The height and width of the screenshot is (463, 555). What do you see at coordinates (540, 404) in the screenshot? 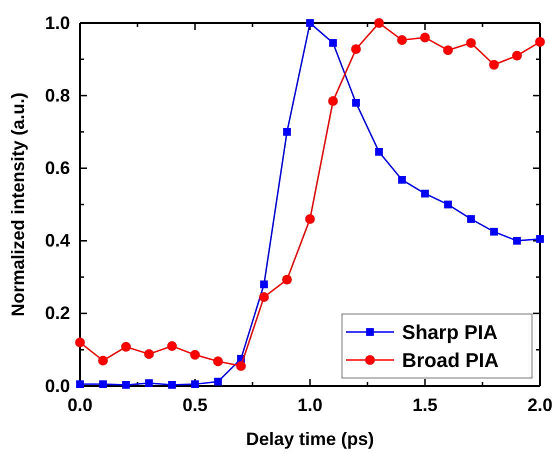
I see `x-tick-label: 2.0` at bounding box center [540, 404].